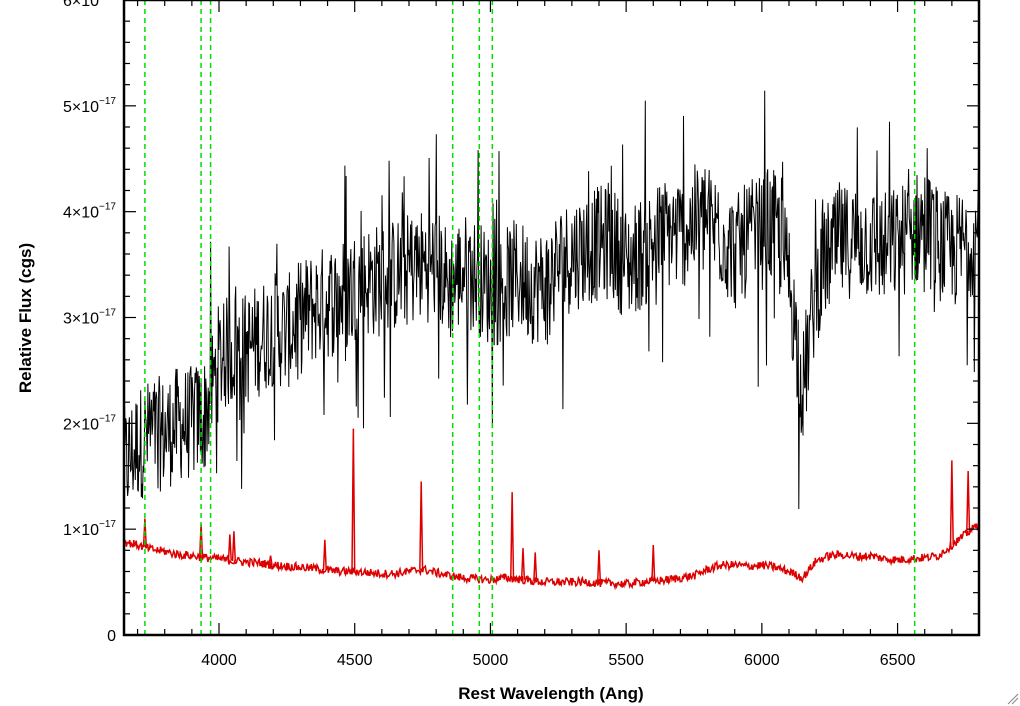 Image resolution: width=1020 pixels, height=706 pixels. Describe the element at coordinates (219, 660) in the screenshot. I see `x-tick-label: 4000` at that location.